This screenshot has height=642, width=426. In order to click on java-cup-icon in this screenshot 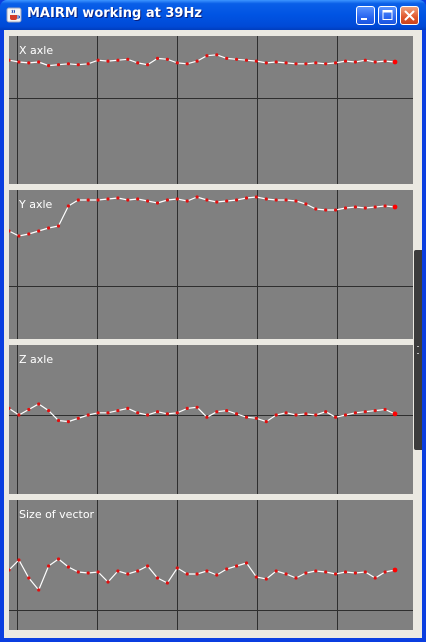, I will do `click(14, 15)`.